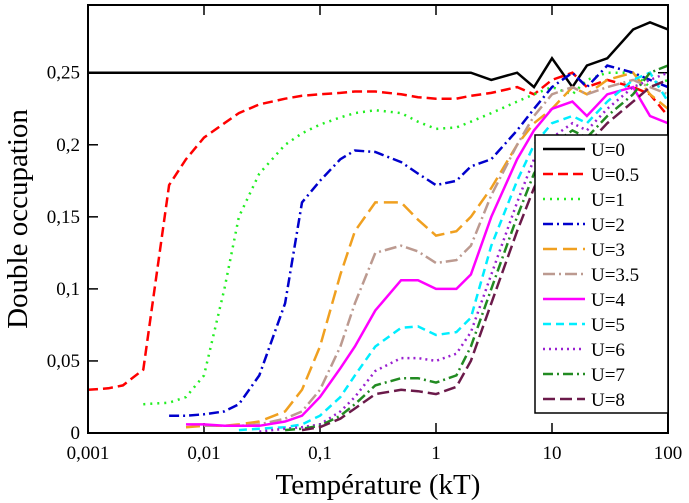 Image resolution: width=689 pixels, height=503 pixels. Describe the element at coordinates (63, 73) in the screenshot. I see `y-tick-label: 0,25` at that location.